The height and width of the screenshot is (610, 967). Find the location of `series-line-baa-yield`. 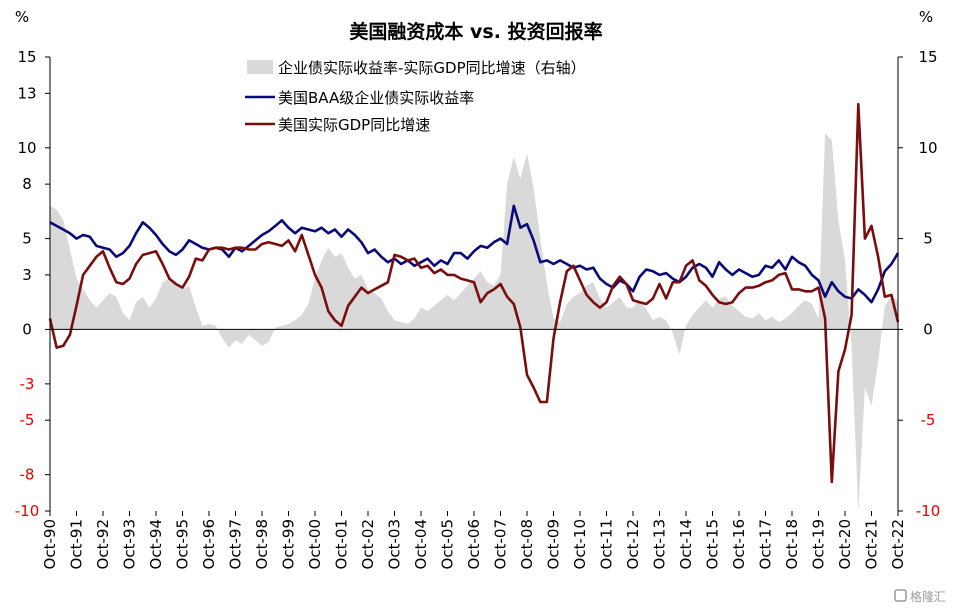

series-line-baa-yield is located at coordinates (474, 254).